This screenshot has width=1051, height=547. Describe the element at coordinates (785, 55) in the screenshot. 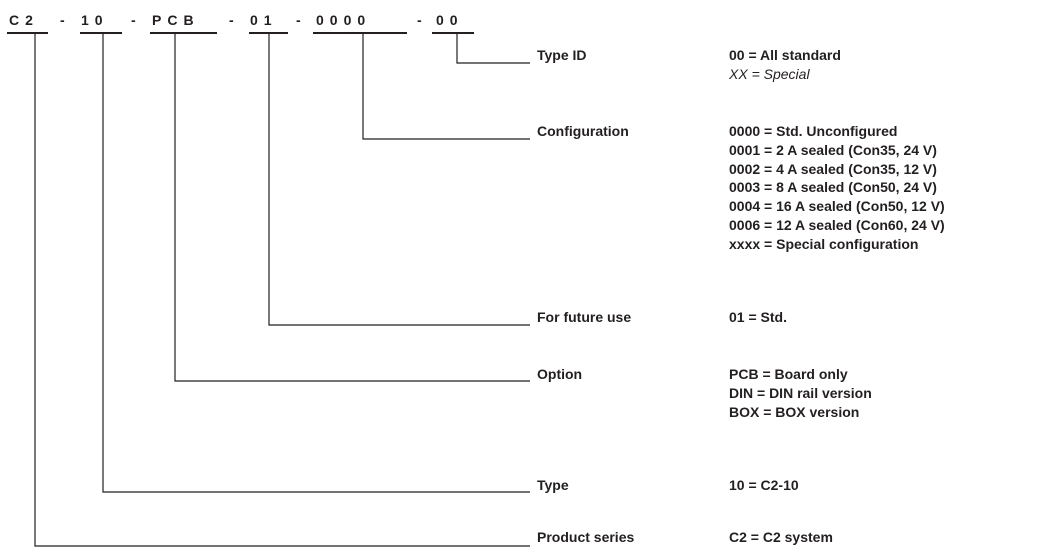

I see `value-item: 00 = All standard` at that location.